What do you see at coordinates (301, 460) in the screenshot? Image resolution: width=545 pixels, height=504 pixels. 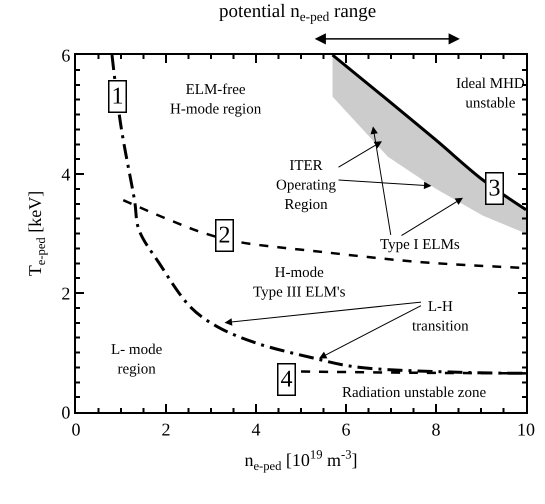 I see `x-axis-title: n$_{e-ped}$ [10$^{19}$ m$^{-3}$]` at bounding box center [301, 460].